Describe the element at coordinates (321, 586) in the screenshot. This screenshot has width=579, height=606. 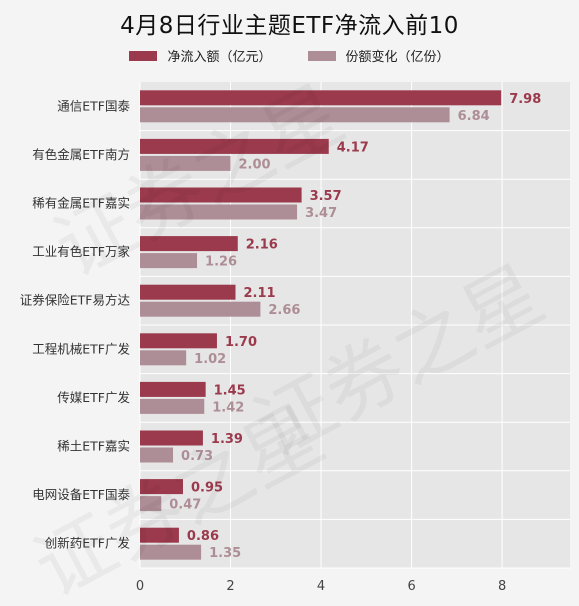
I see `x-tick-label: 4` at that location.